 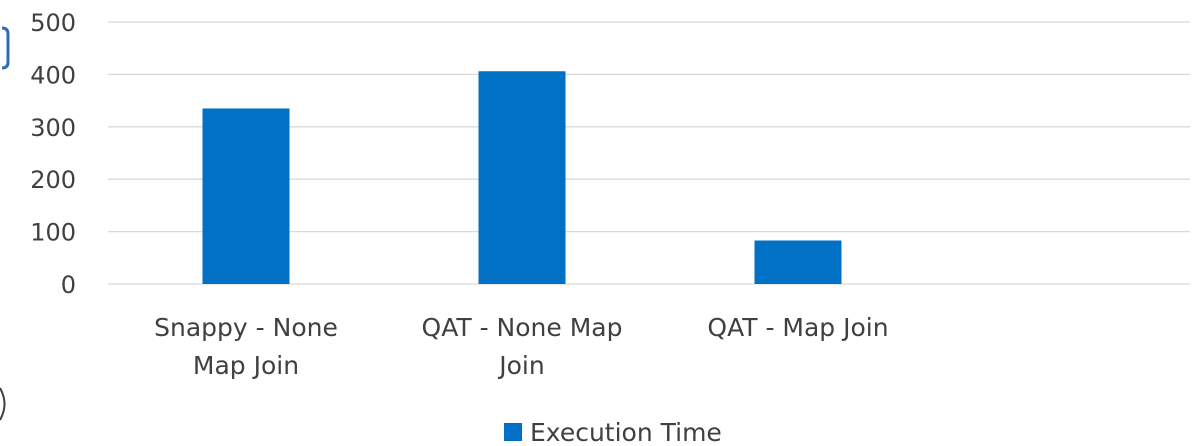 I want to click on y-tick-label: 400, so click(x=53, y=75).